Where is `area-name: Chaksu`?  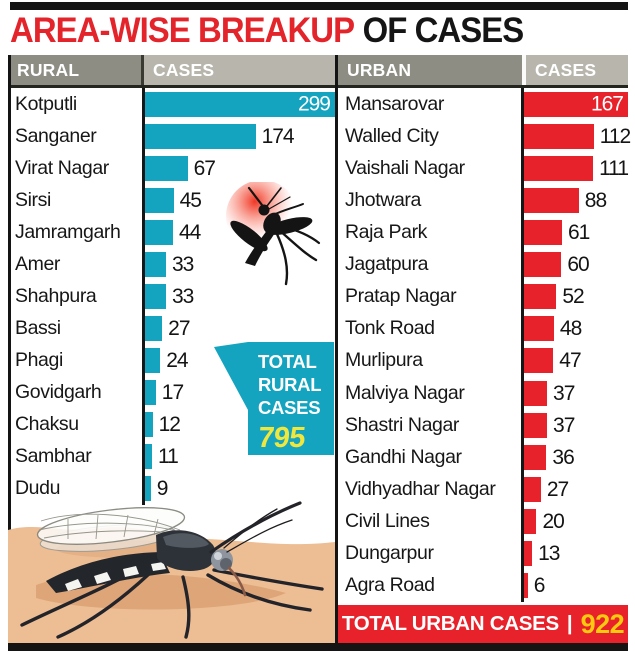 area-name: Chaksu is located at coordinates (47, 424).